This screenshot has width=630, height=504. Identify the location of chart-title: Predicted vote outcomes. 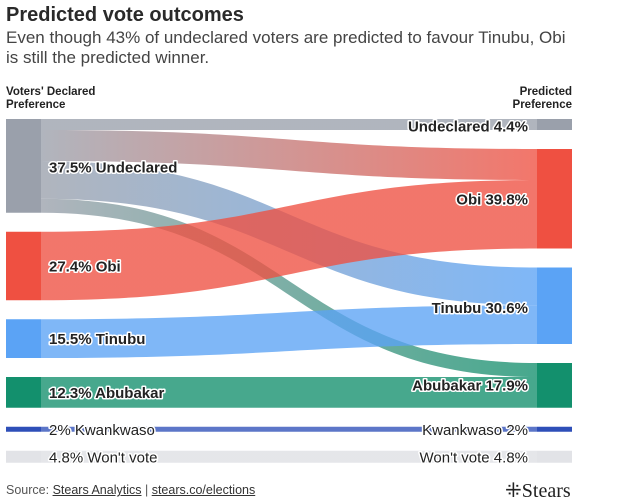
(125, 15).